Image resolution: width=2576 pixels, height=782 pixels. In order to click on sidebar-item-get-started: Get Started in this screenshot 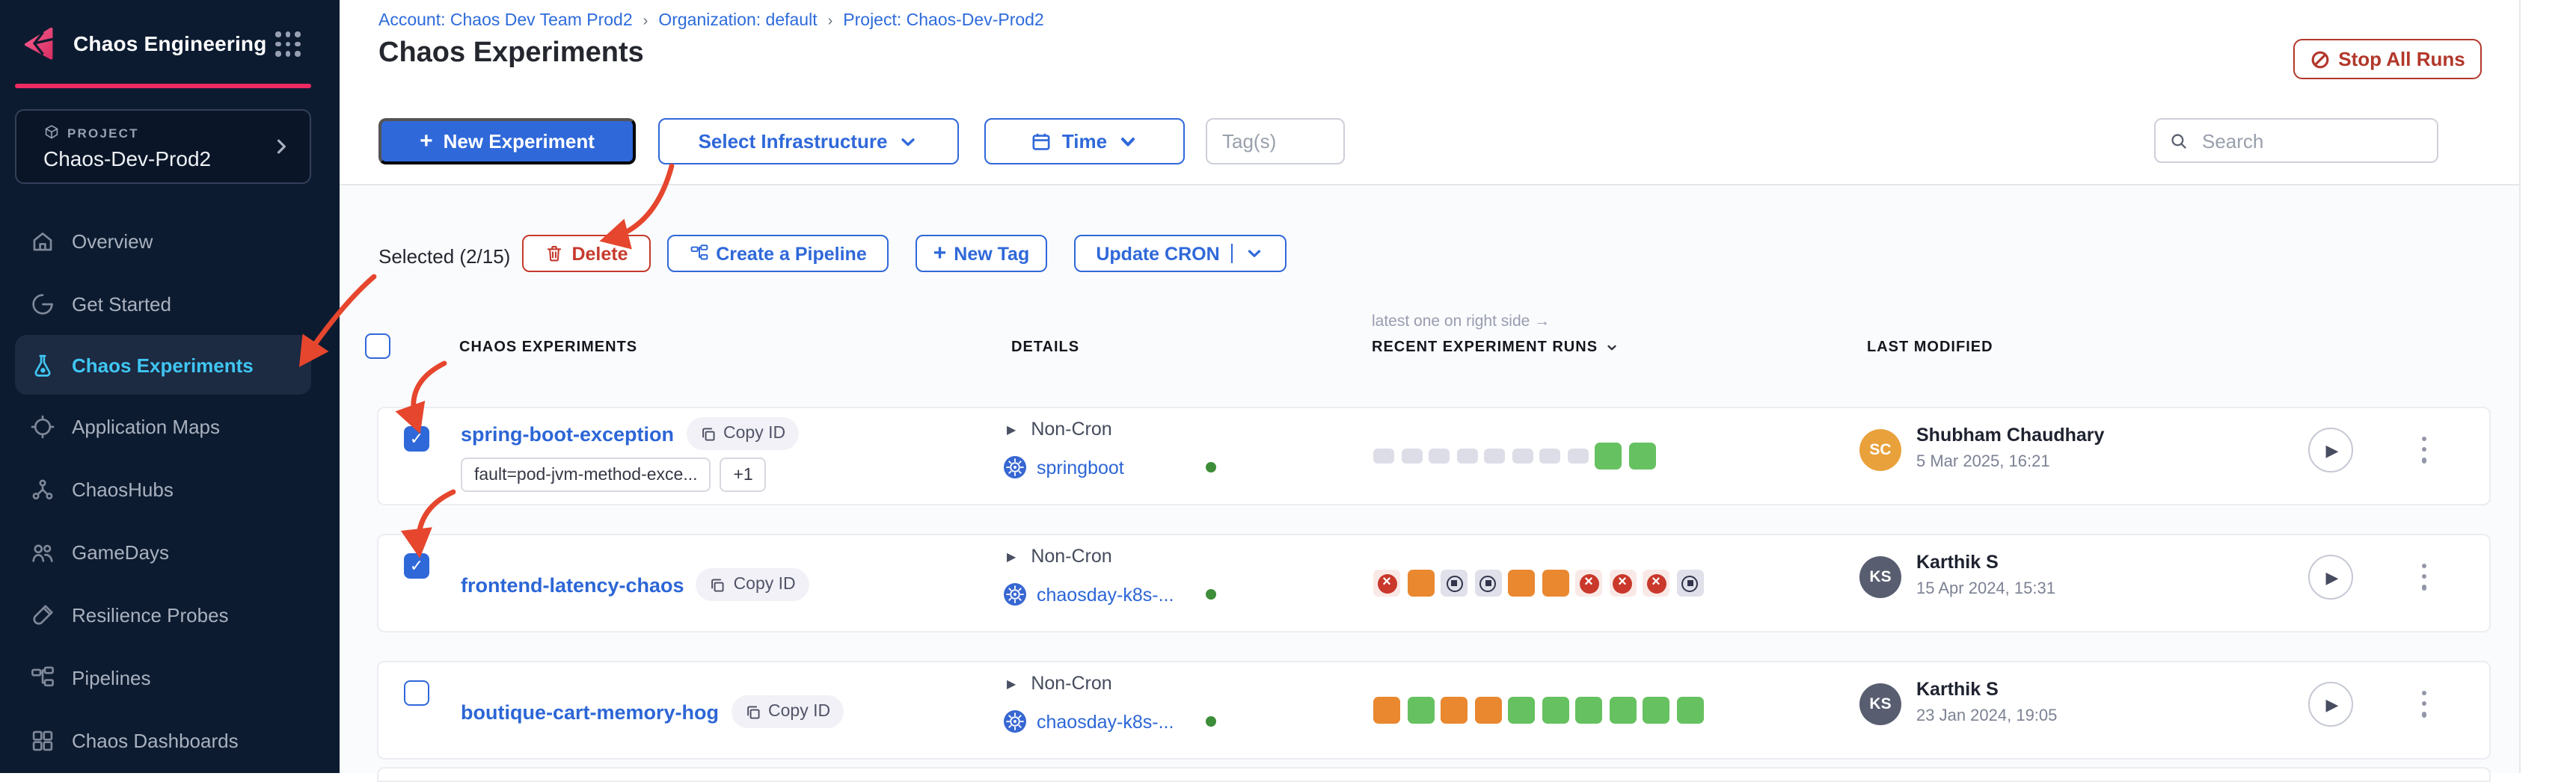, I will do `click(170, 303)`.